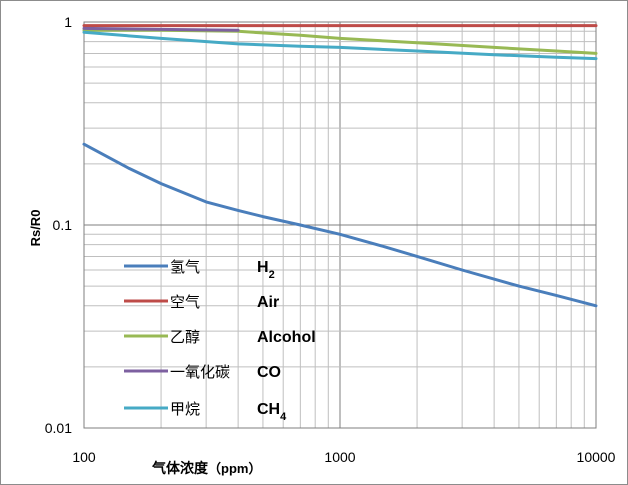 This screenshot has height=485, width=628. What do you see at coordinates (266, 270) in the screenshot?
I see `legend-label-en: H2` at bounding box center [266, 270].